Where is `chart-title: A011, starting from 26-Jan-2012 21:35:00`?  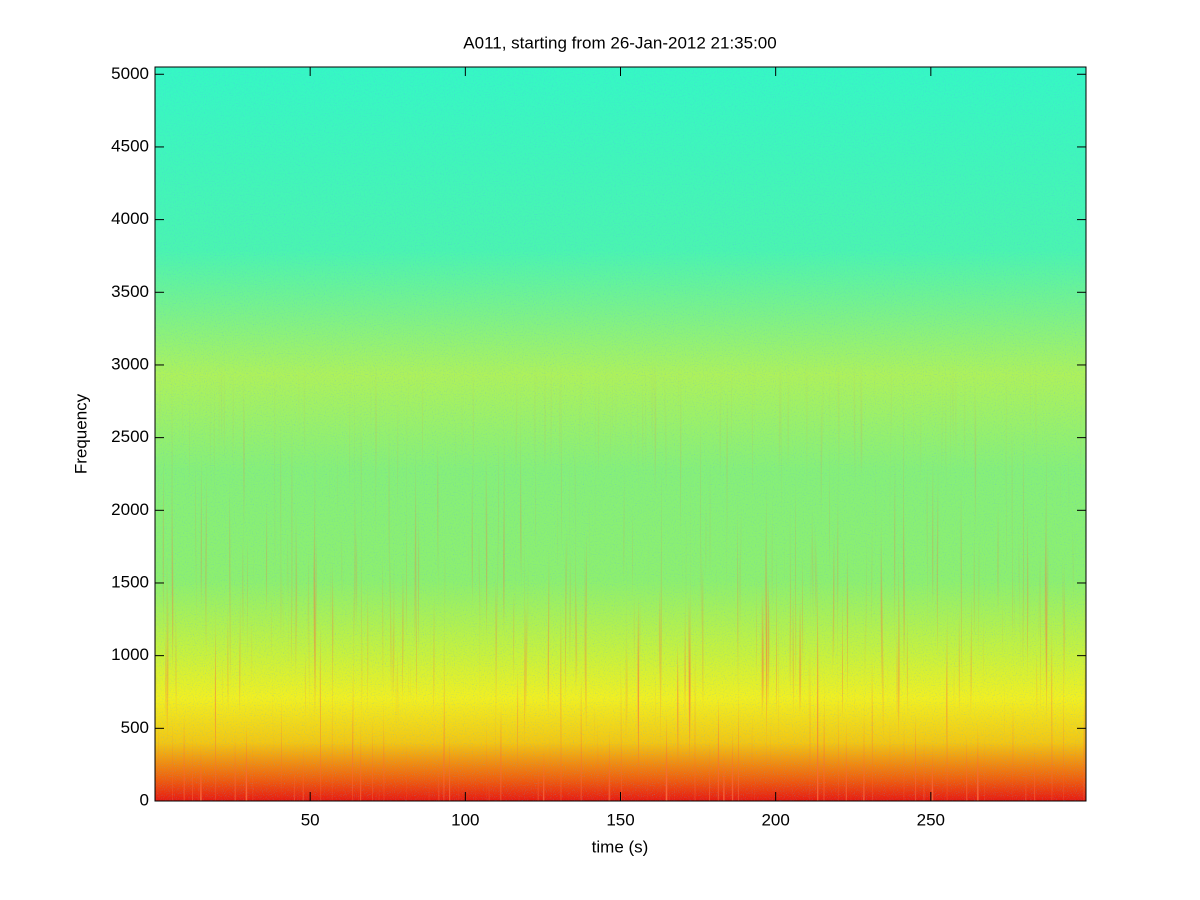
chart-title: A011, starting from 26-Jan-2012 21:35:00 is located at coordinates (619, 42).